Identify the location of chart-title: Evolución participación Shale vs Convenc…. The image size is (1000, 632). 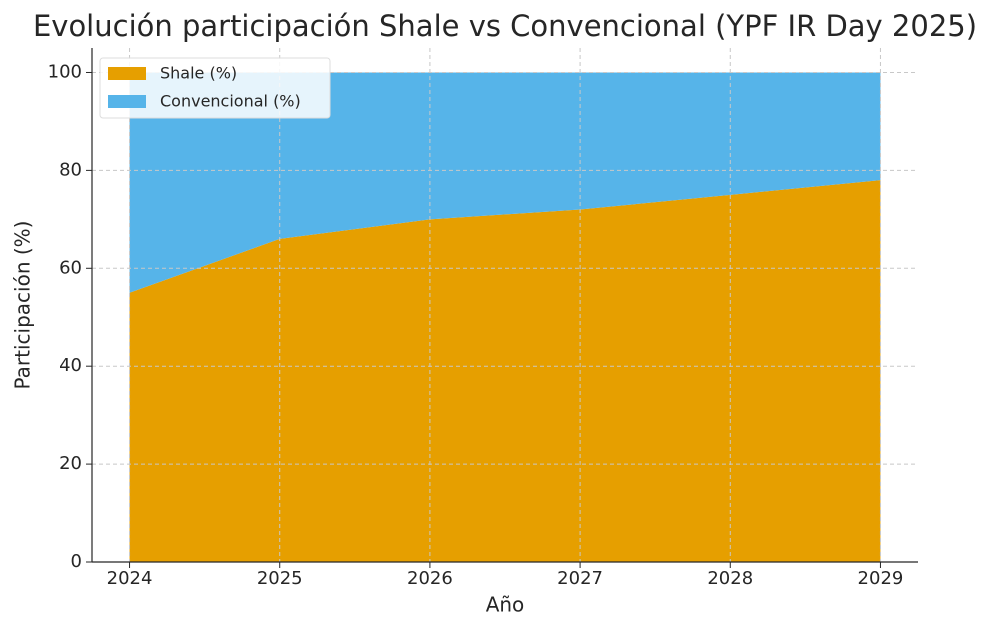
(505, 26).